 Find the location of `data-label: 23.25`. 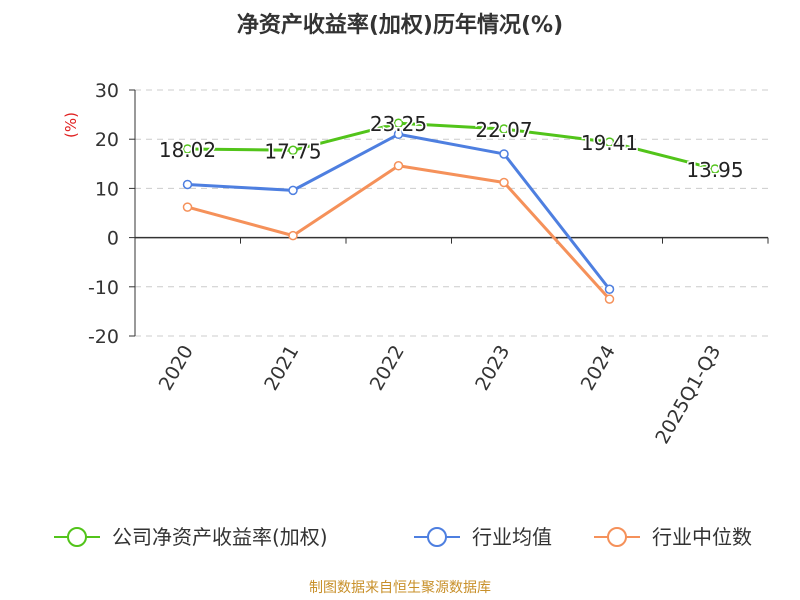

data-label: 23.25 is located at coordinates (398, 124).